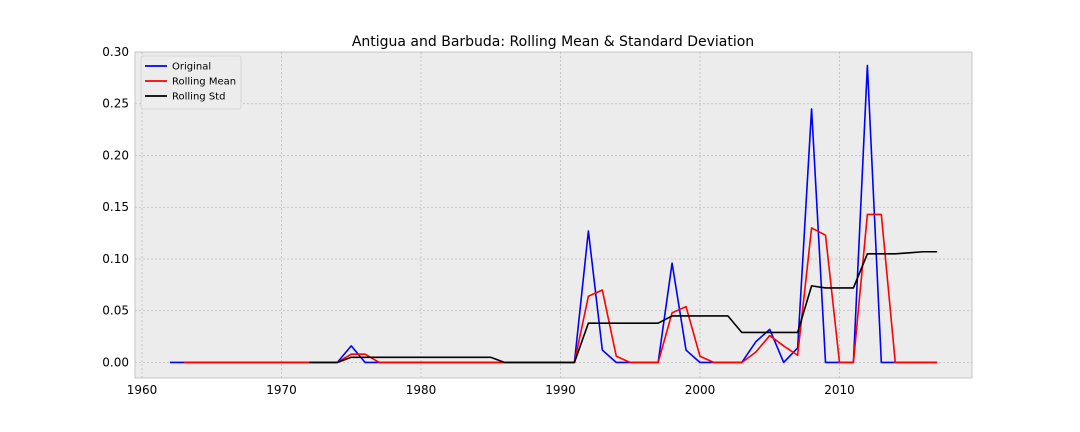  What do you see at coordinates (115, 104) in the screenshot?
I see `y-tick-label: 0.25` at bounding box center [115, 104].